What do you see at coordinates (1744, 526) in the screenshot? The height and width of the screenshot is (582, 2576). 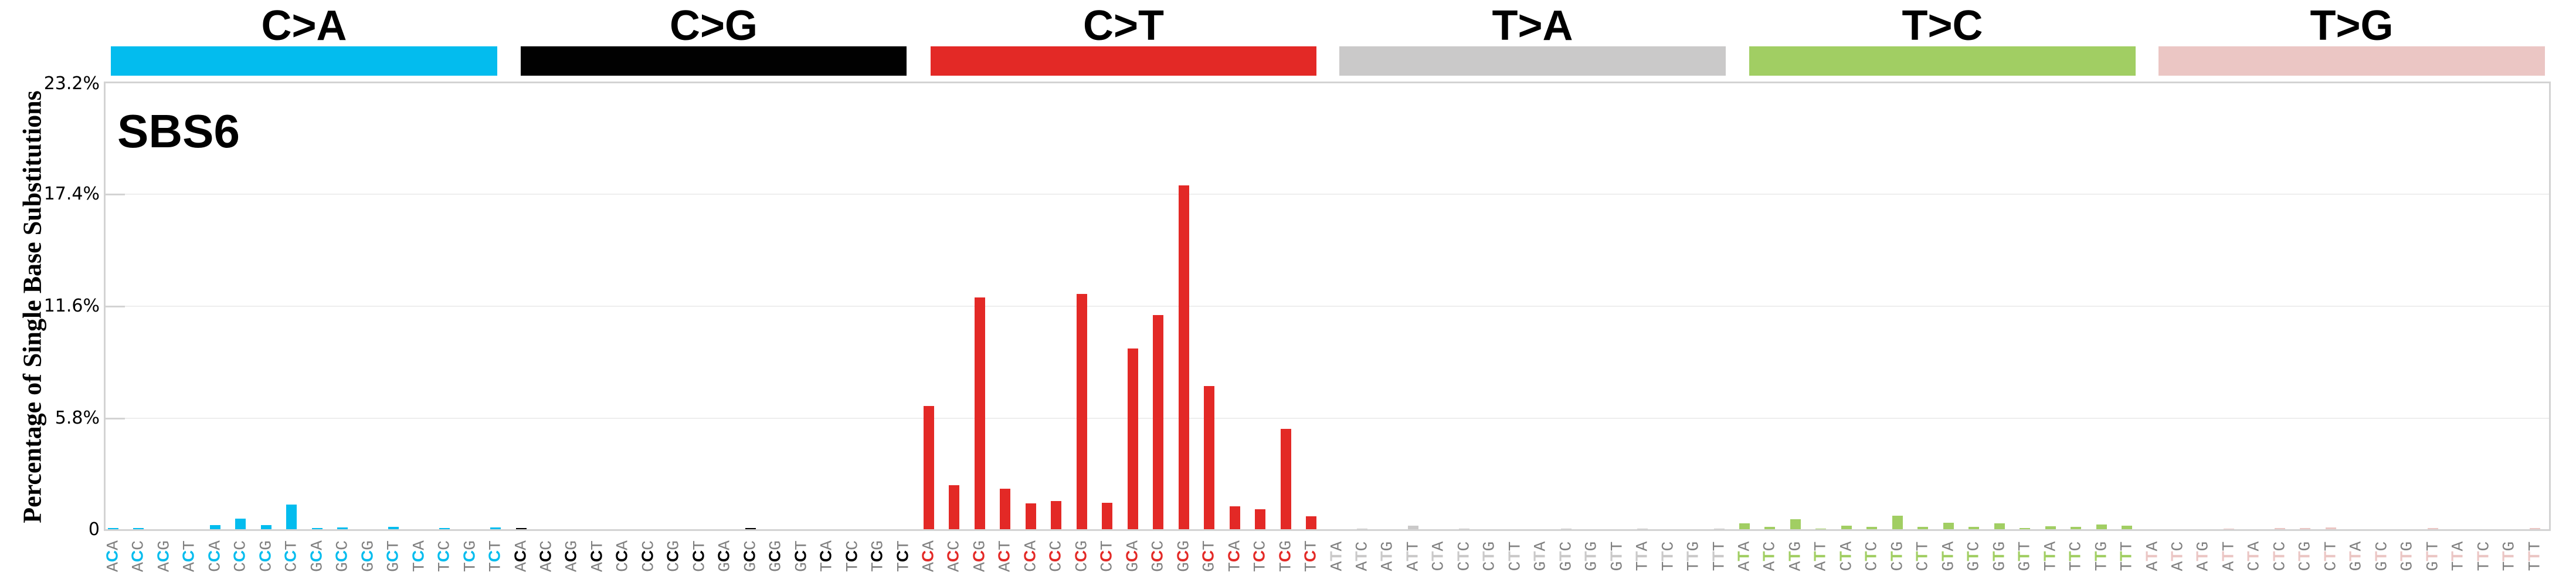 I see `bar-t-c-ata` at bounding box center [1744, 526].